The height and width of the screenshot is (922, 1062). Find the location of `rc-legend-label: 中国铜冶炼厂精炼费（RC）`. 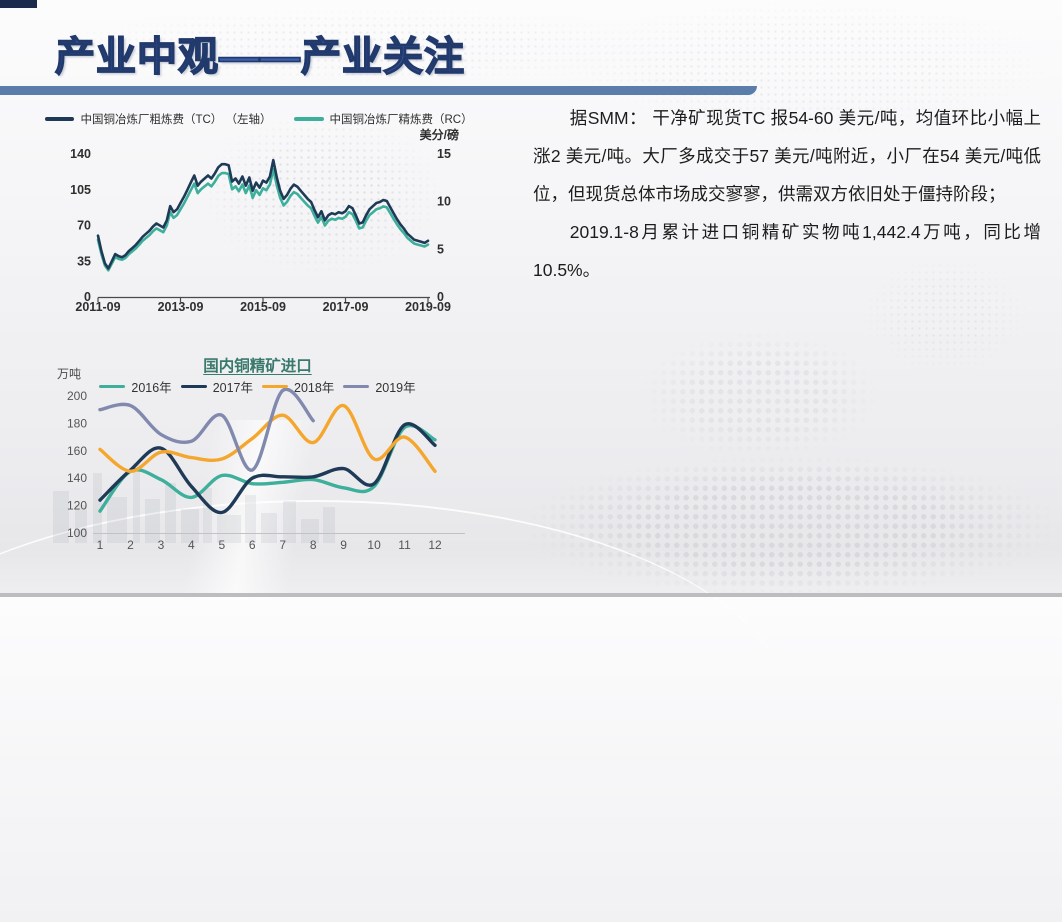

rc-legend-label: 中国铜冶炼厂精炼费（RC） is located at coordinates (401, 120).